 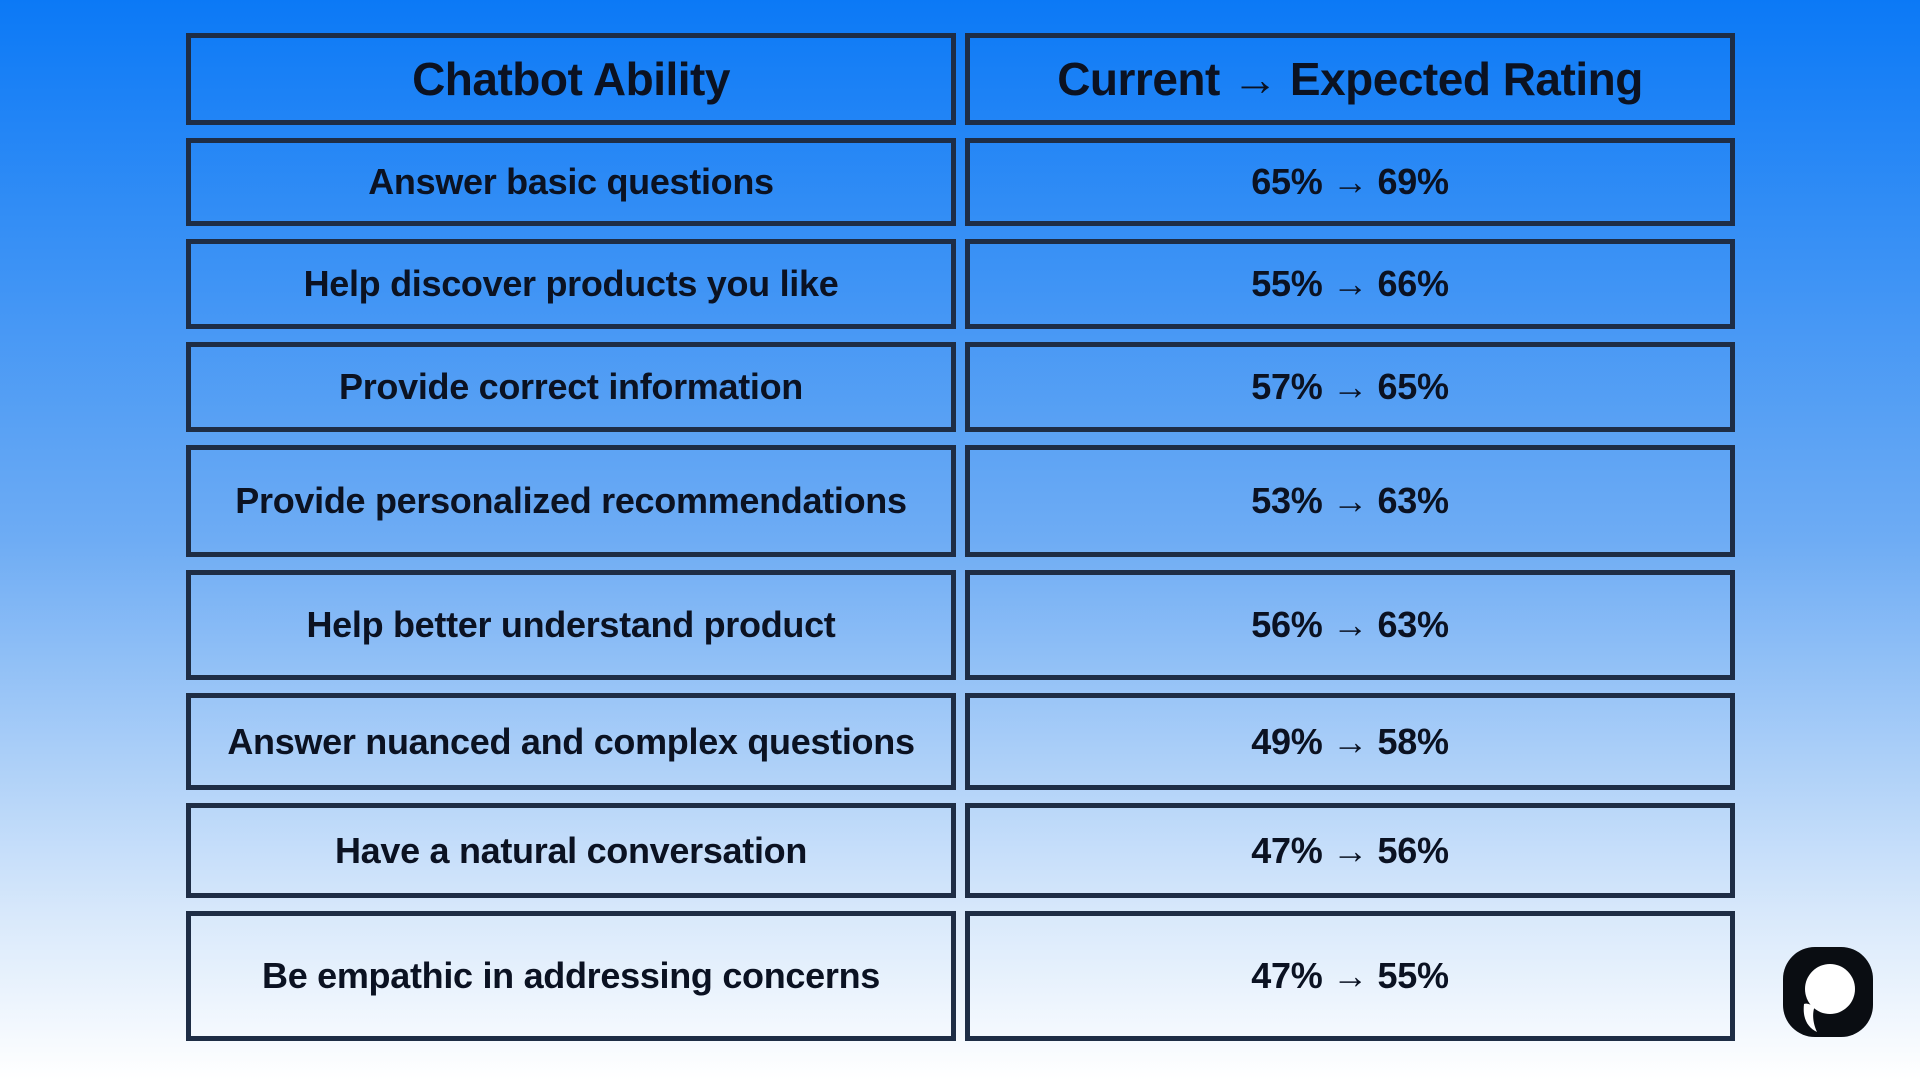 What do you see at coordinates (571, 79) in the screenshot?
I see `column-header-ability: Chatbot Ability` at bounding box center [571, 79].